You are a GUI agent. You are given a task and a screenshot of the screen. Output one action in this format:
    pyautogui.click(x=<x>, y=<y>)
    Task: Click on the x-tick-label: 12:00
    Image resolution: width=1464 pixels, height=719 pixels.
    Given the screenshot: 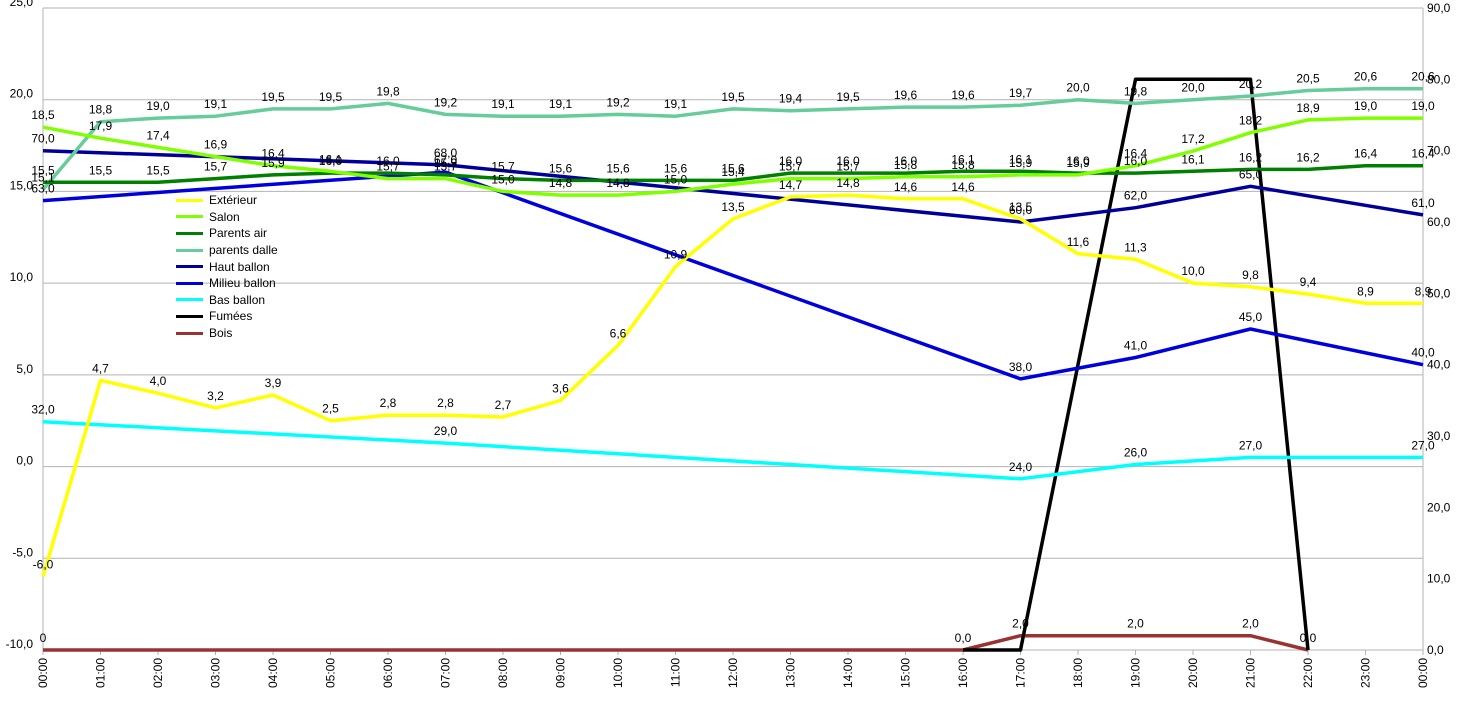 What is the action you would take?
    pyautogui.click(x=733, y=673)
    